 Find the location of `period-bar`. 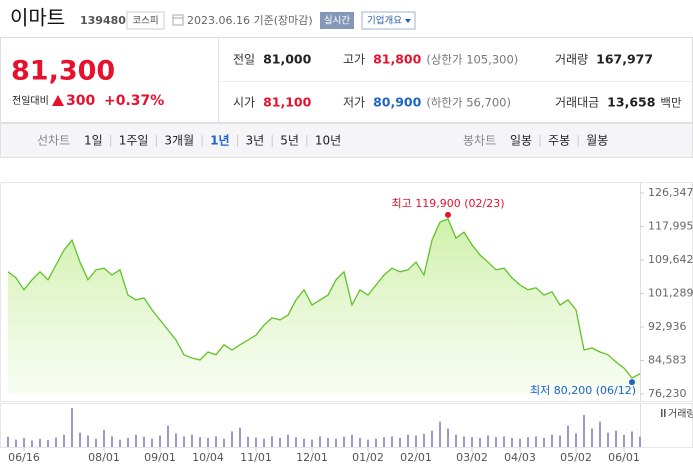

period-bar is located at coordinates (346, 140).